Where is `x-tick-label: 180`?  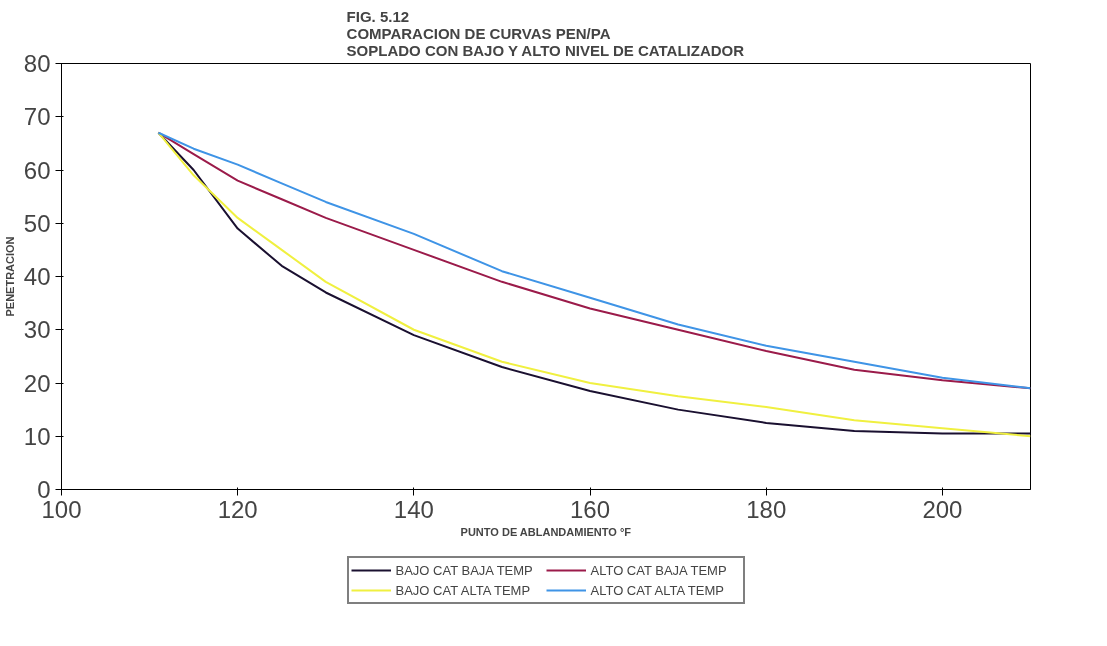
x-tick-label: 180 is located at coordinates (766, 509).